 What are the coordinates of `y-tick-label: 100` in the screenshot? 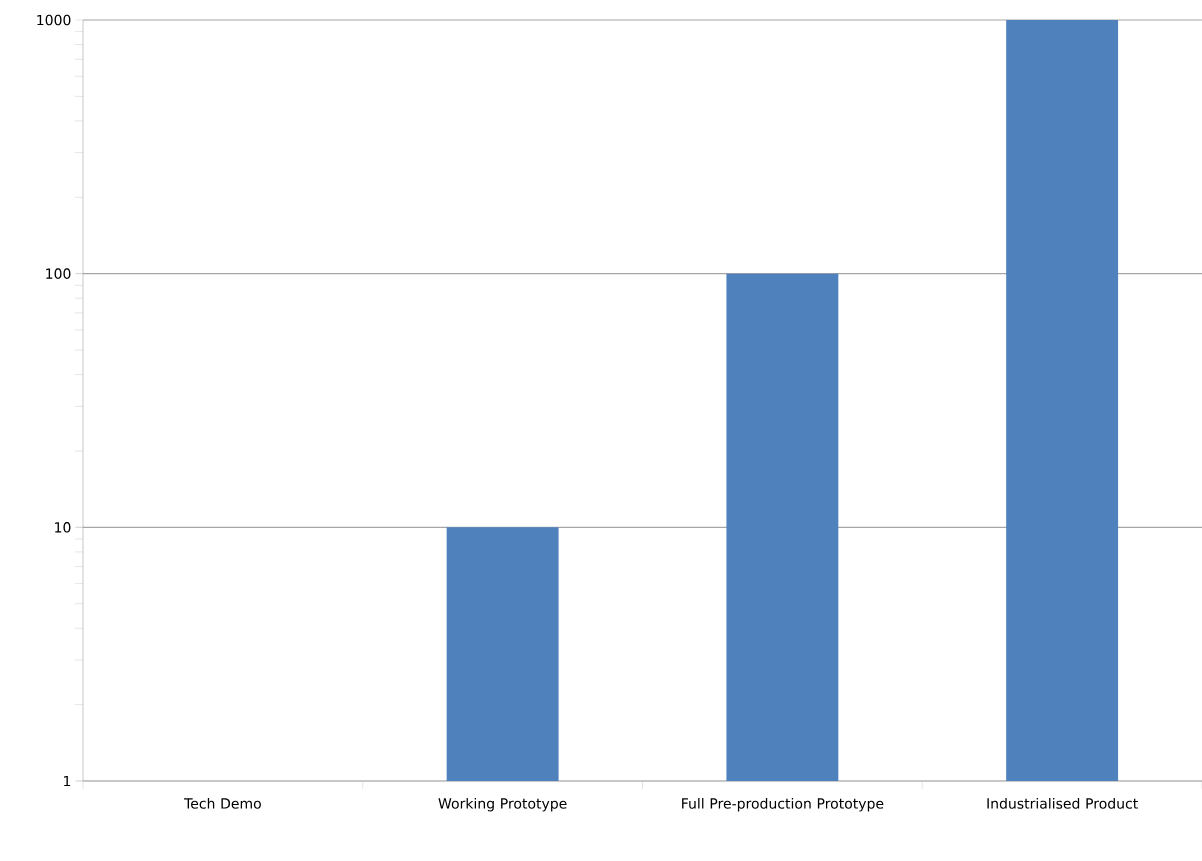 It's located at (58, 273).